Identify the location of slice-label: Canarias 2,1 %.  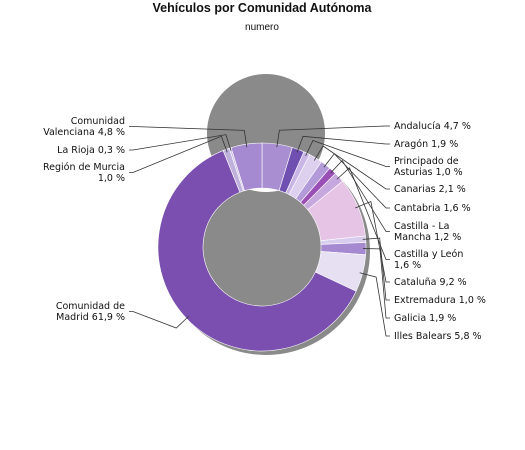
(430, 189).